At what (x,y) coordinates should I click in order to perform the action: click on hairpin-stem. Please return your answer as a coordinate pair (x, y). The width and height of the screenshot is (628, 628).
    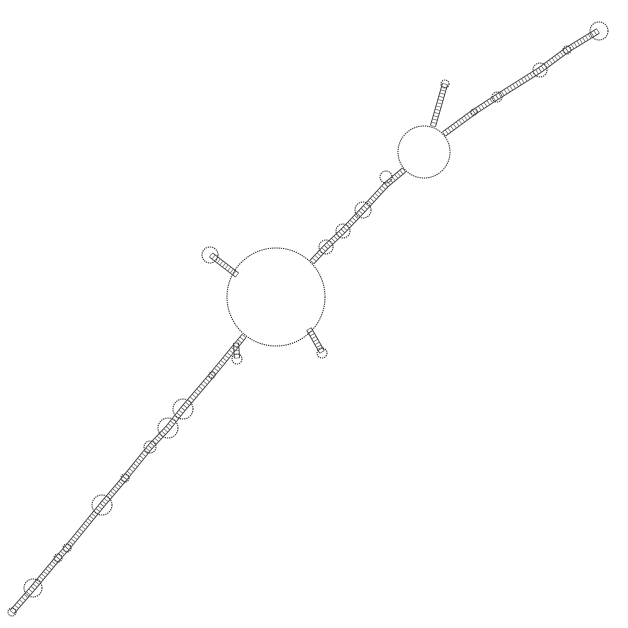
    Looking at the image, I should click on (439, 105).